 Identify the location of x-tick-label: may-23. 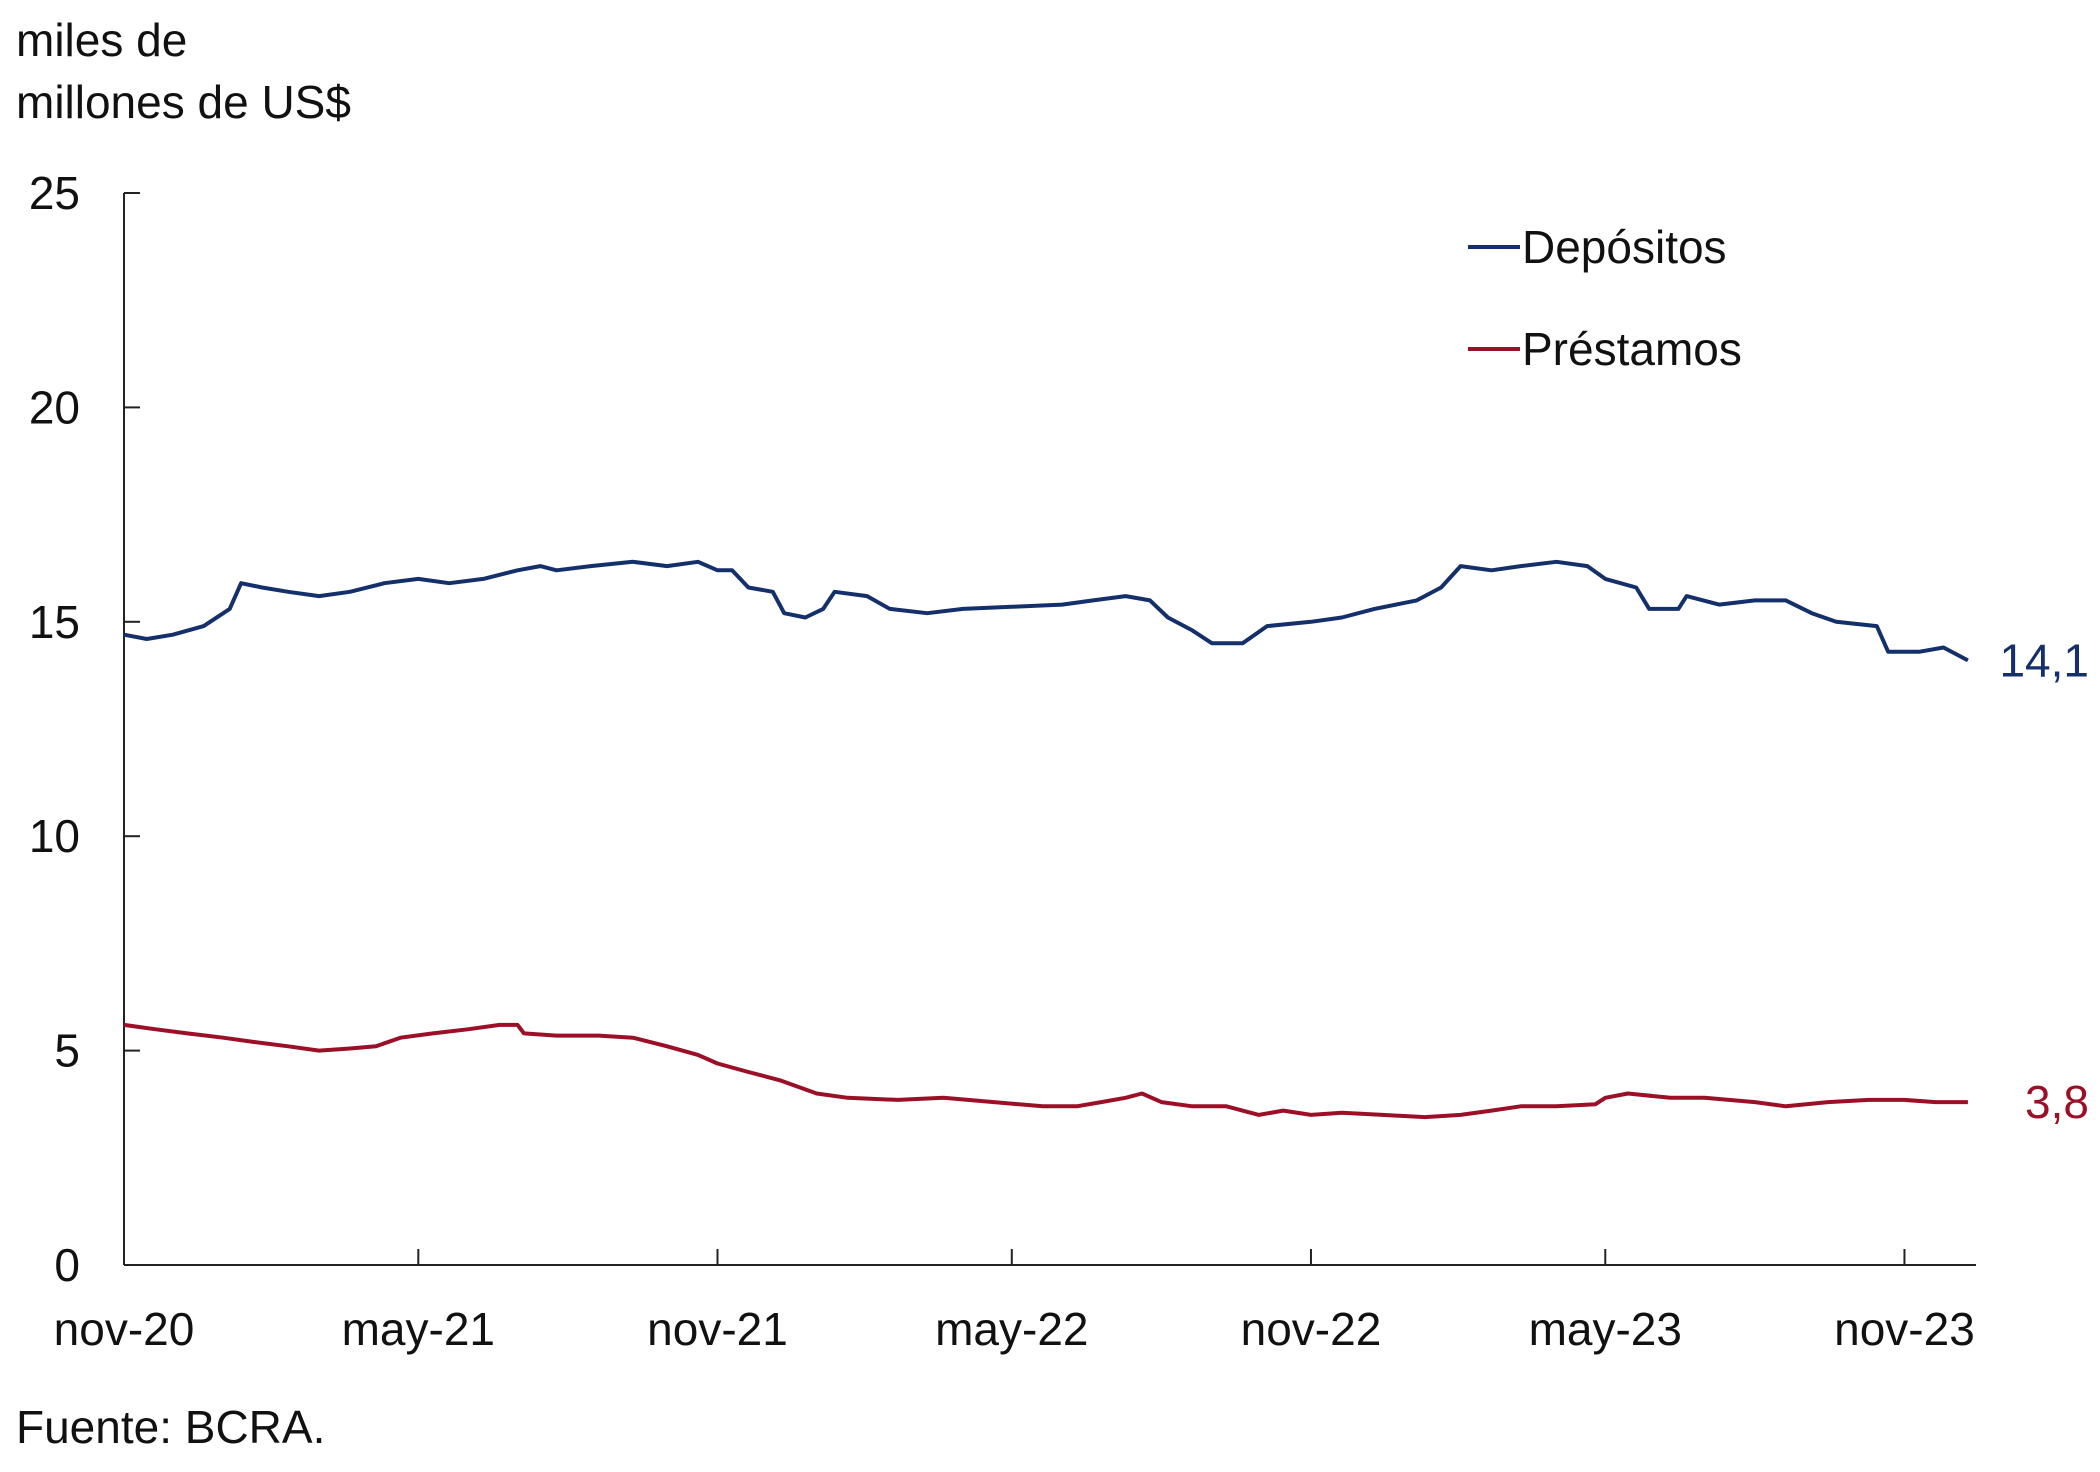
(1605, 1329).